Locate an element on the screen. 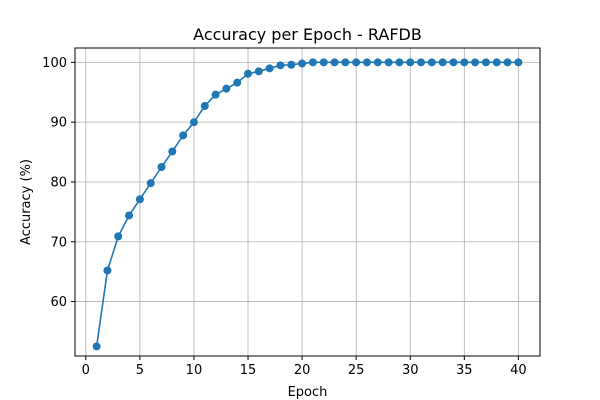 The image size is (600, 400). y-tick-label: 100 is located at coordinates (54, 63).